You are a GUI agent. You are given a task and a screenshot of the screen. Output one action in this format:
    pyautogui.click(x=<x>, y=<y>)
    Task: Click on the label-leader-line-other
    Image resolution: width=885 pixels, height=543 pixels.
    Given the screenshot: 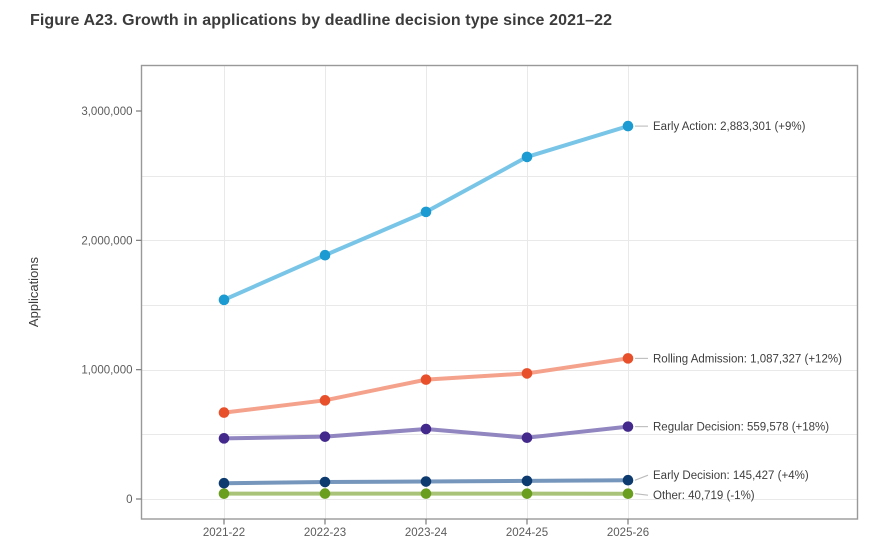 What is the action you would take?
    pyautogui.click(x=641, y=494)
    